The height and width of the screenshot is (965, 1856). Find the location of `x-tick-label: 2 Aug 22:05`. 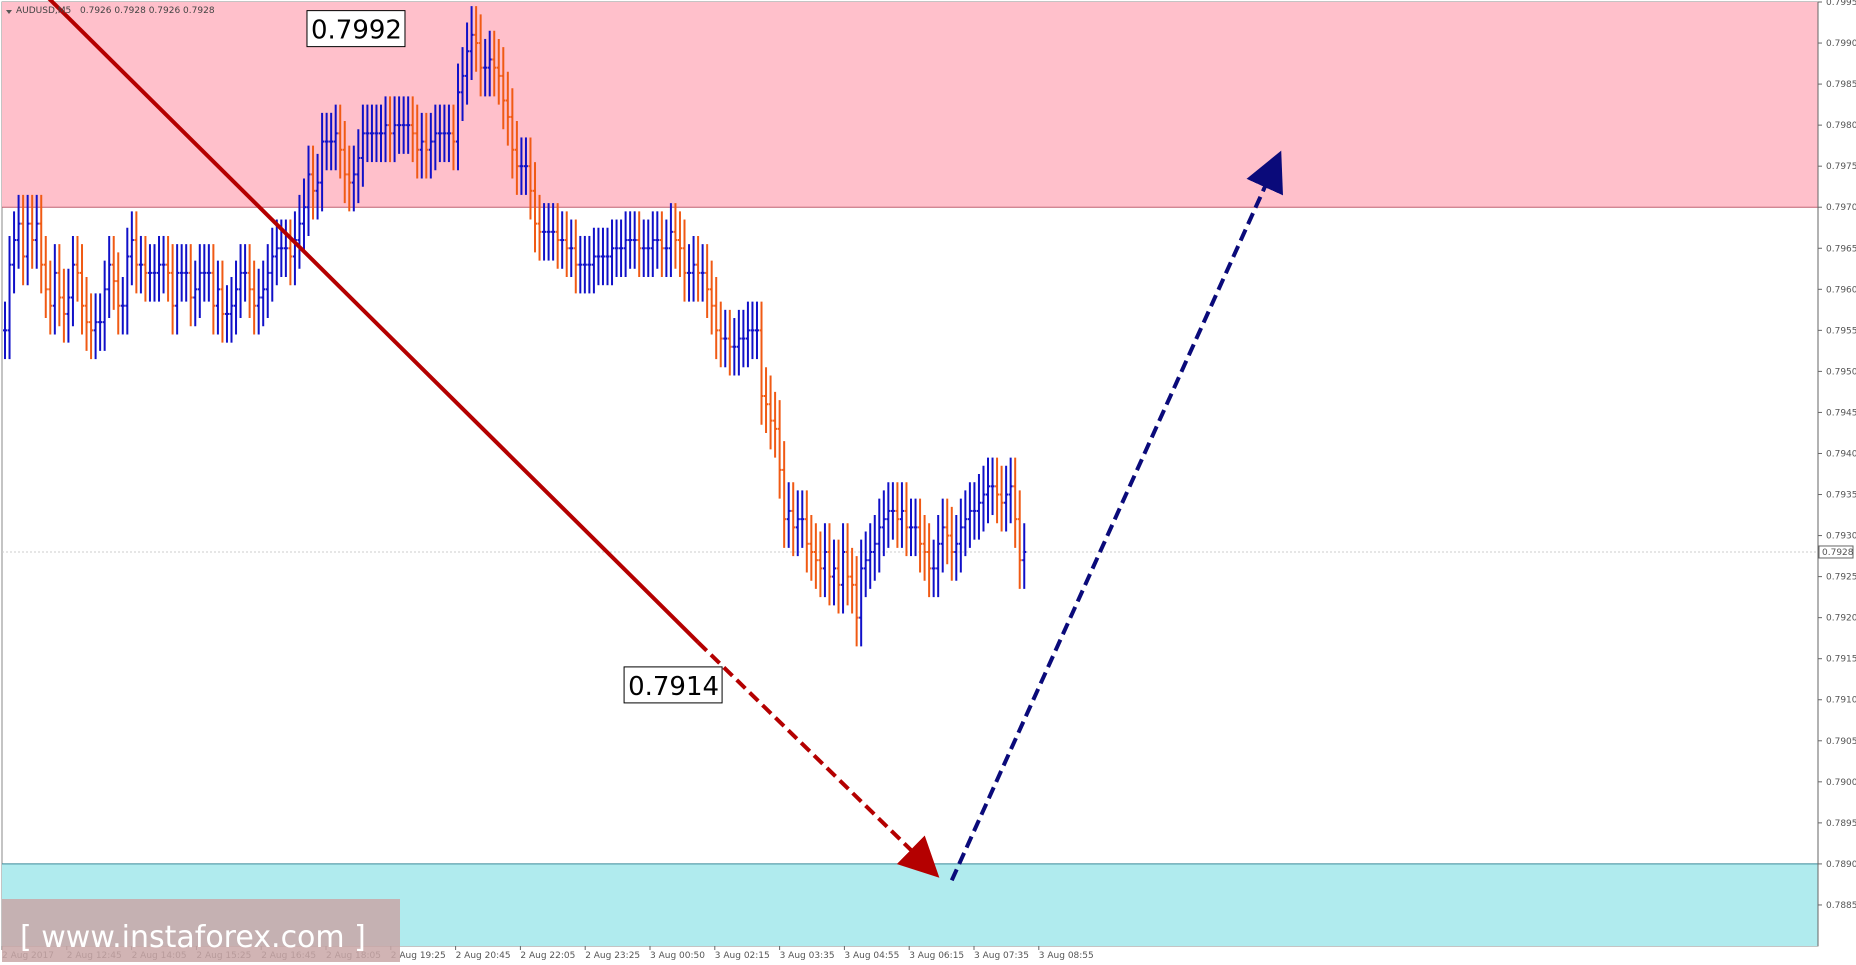

x-tick-label: 2 Aug 22:05 is located at coordinates (547, 956).